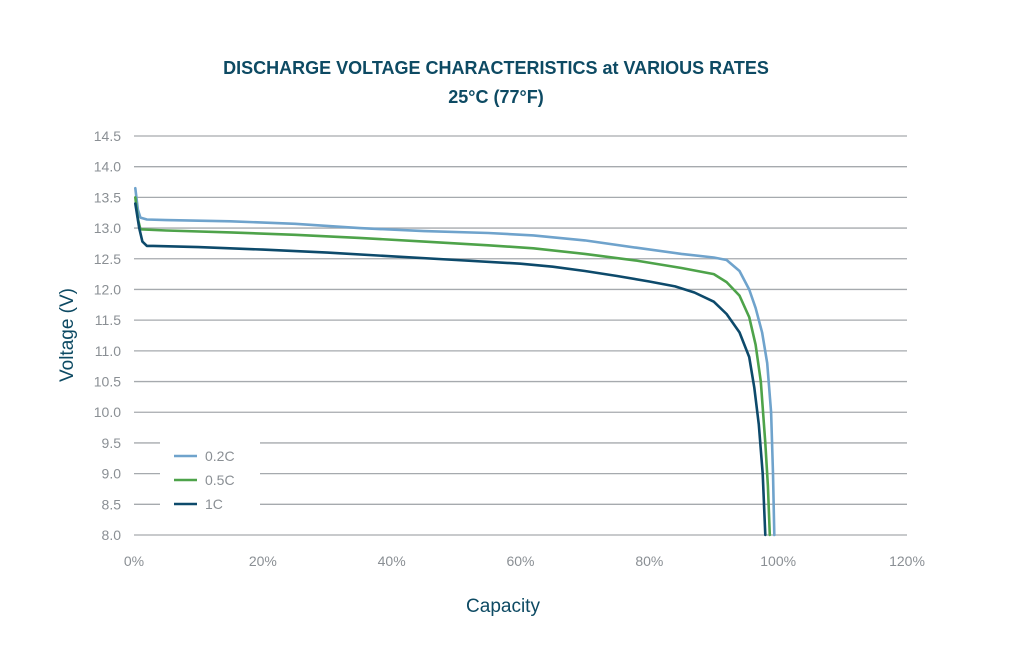 This screenshot has height=645, width=1031. Describe the element at coordinates (107, 289) in the screenshot. I see `y-tick-label: 12.0` at that location.